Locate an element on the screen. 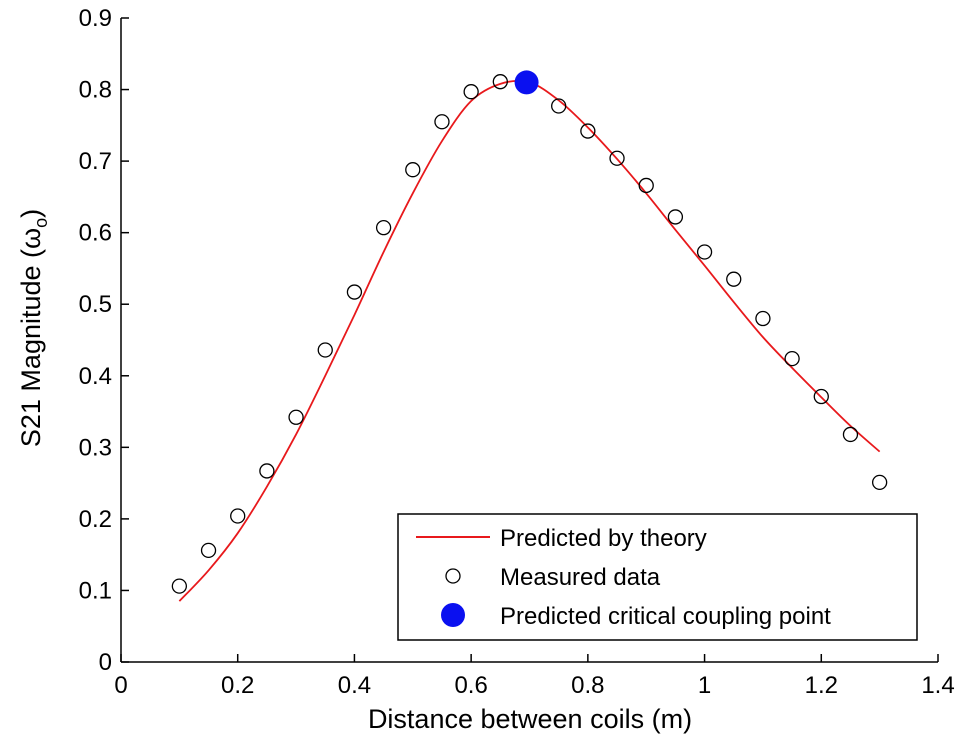 This screenshot has height=740, width=962. x-tick-label: 1 is located at coordinates (704, 685).